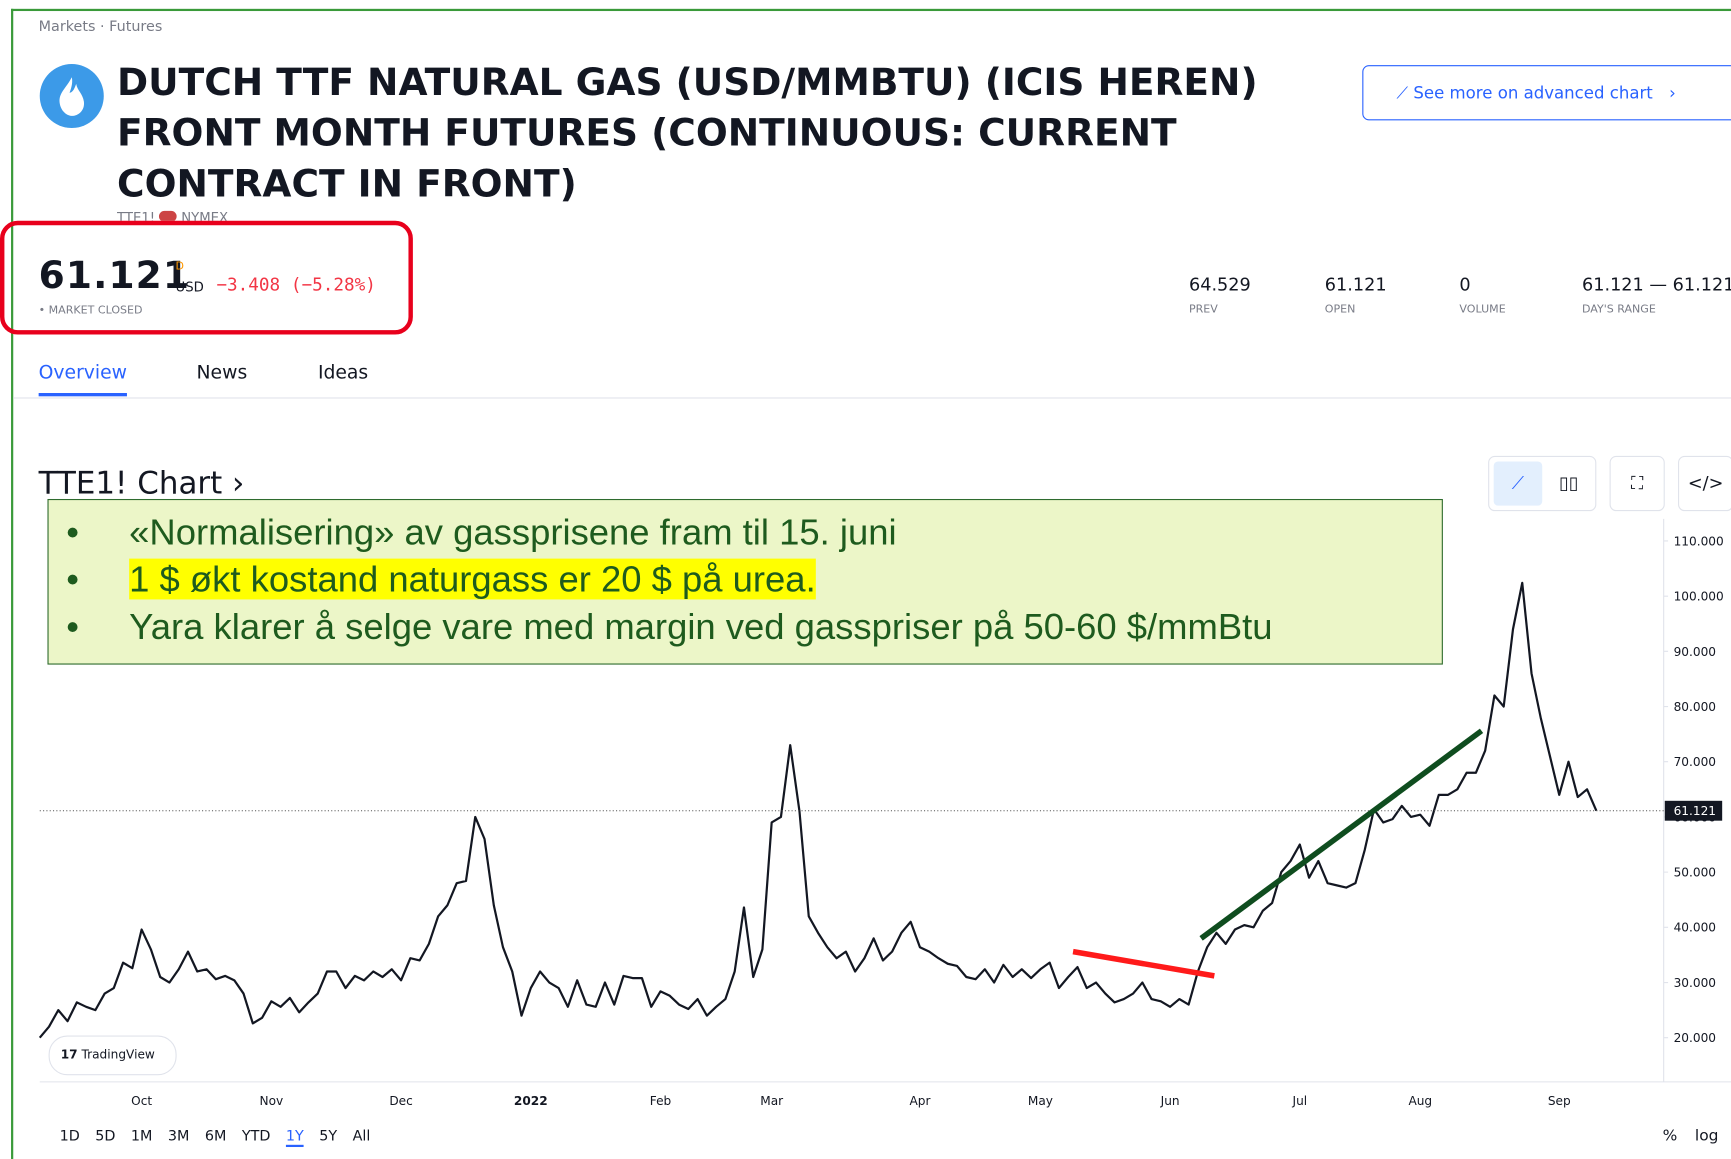  I want to click on x-tick-label: Sep, so click(1559, 1101).